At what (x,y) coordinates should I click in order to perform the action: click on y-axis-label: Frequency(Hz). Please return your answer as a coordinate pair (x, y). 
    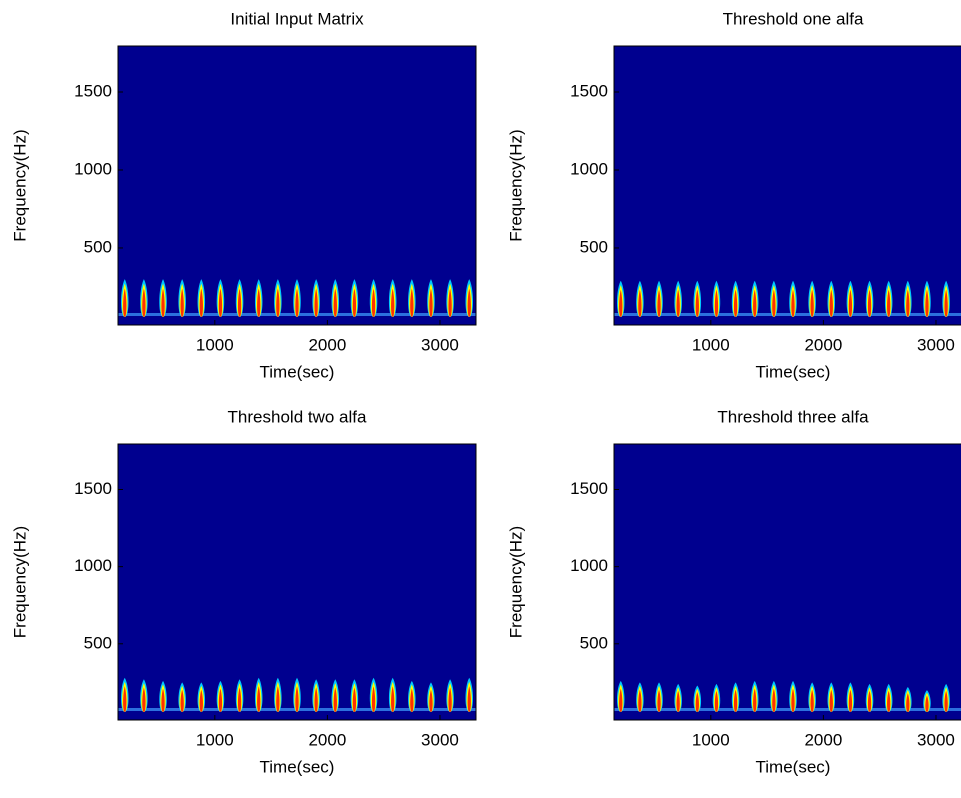
    Looking at the image, I should click on (19, 185).